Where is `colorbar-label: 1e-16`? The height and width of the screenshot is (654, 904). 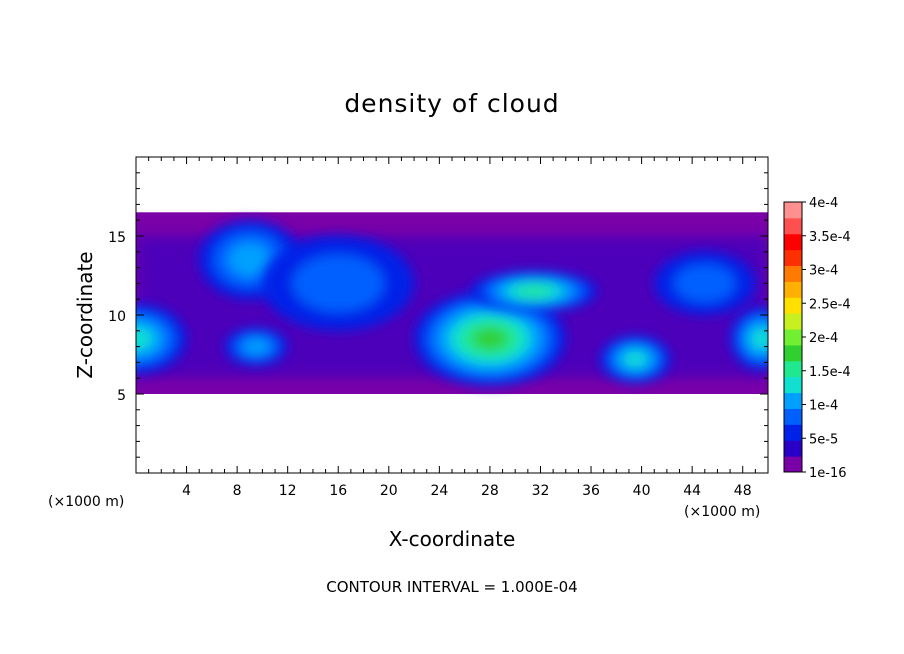 colorbar-label: 1e-16 is located at coordinates (828, 473).